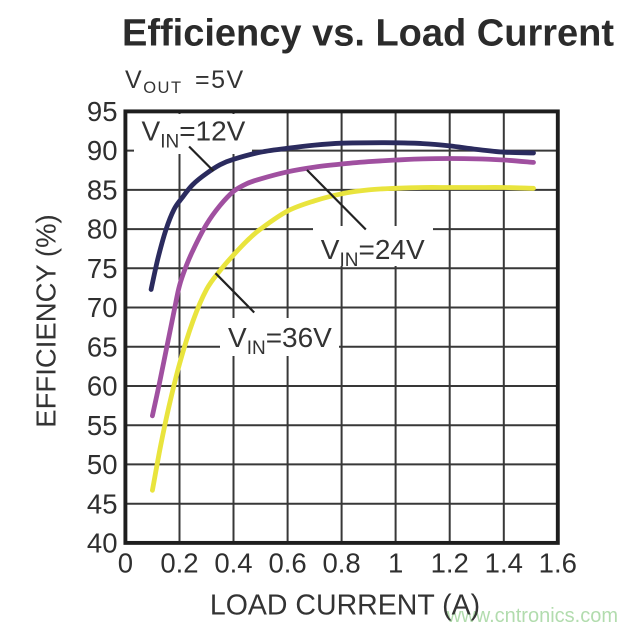 The image size is (624, 636). What do you see at coordinates (102, 543) in the screenshot?
I see `svg-text: 40` at bounding box center [102, 543].